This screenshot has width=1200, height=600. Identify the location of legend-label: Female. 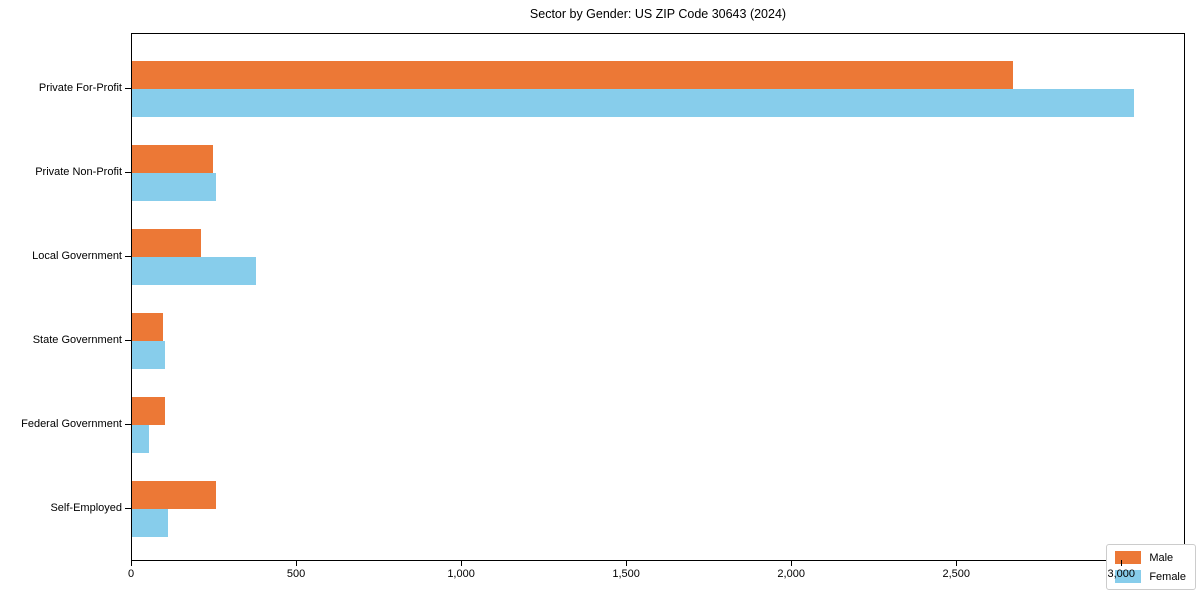
(1167, 576).